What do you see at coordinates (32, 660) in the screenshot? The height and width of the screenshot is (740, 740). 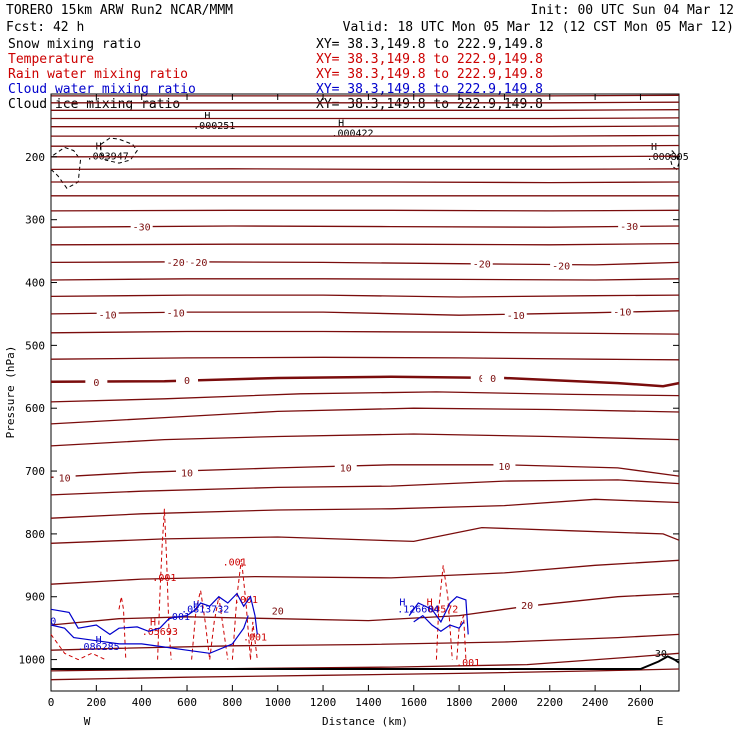 I see `y-tick-label: 1000` at bounding box center [32, 660].